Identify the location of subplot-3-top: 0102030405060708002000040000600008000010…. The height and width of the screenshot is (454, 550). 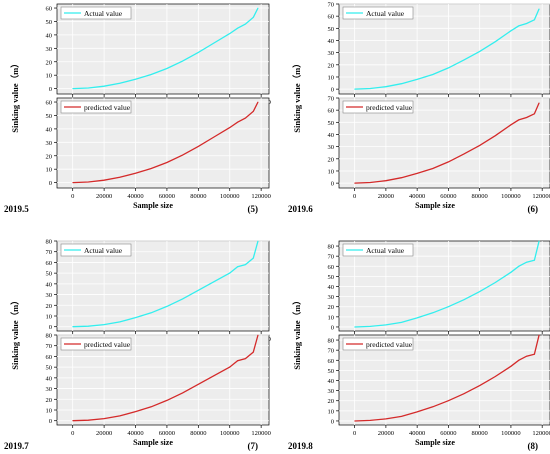
(439, 291).